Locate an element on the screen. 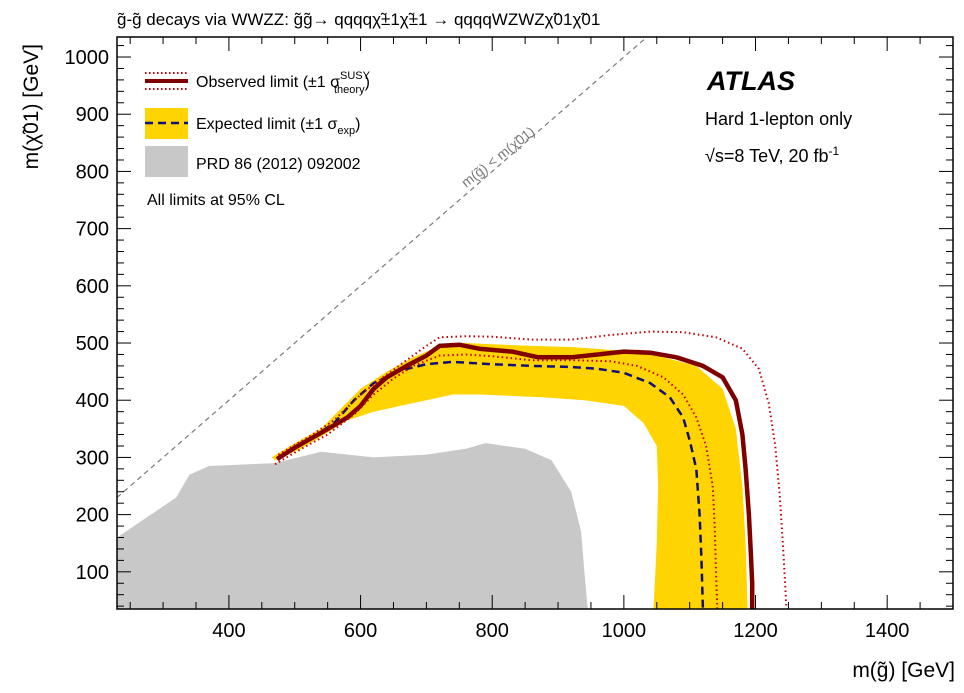 The image size is (964, 693). y-tick-label: 1000 is located at coordinates (87, 58).